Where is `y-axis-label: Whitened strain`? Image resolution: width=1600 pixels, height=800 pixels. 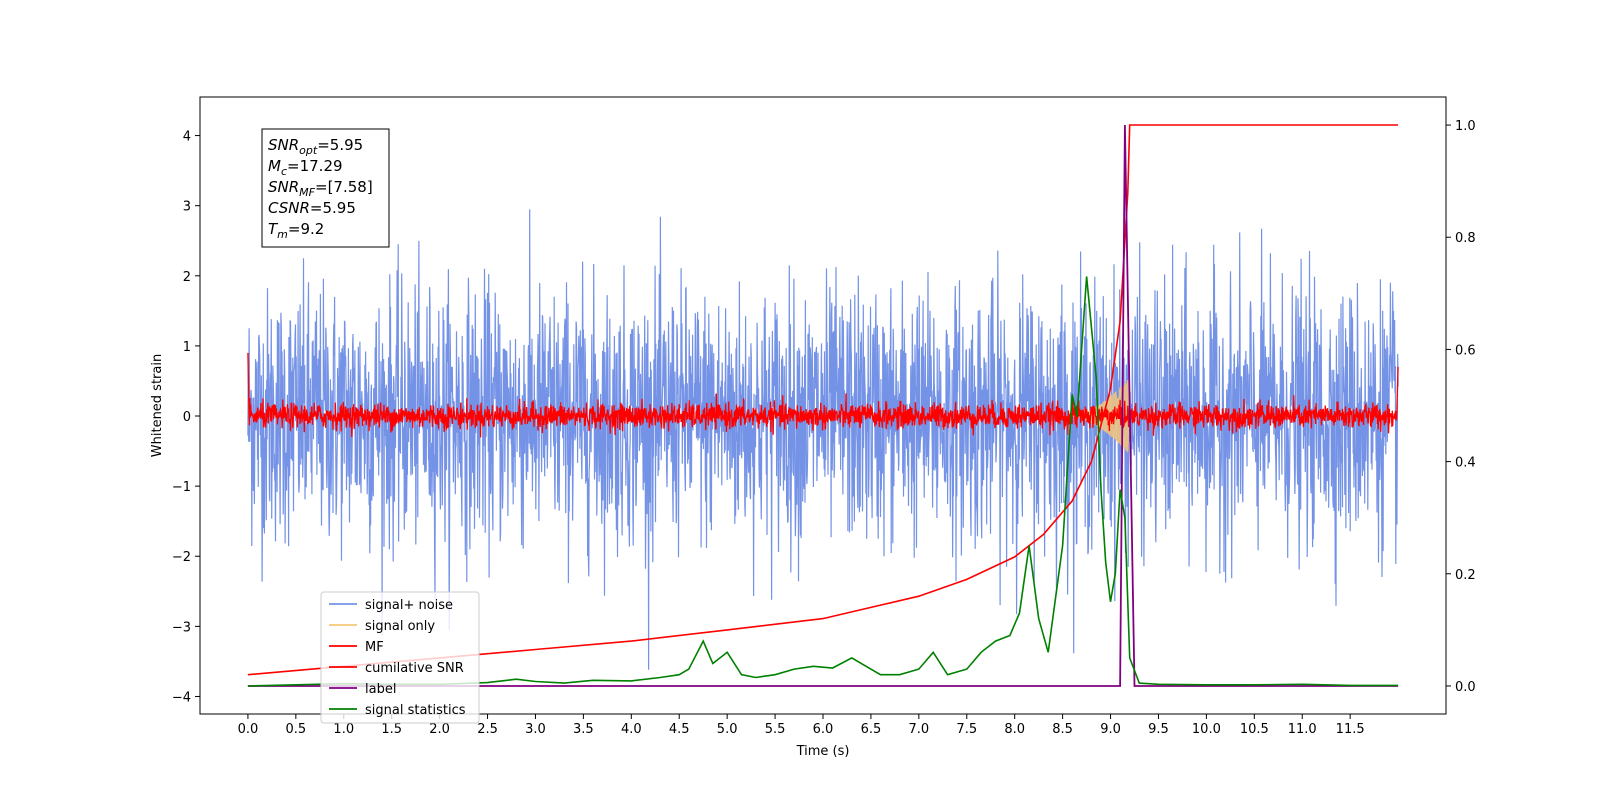 y-axis-label: Whitened strain is located at coordinates (157, 405).